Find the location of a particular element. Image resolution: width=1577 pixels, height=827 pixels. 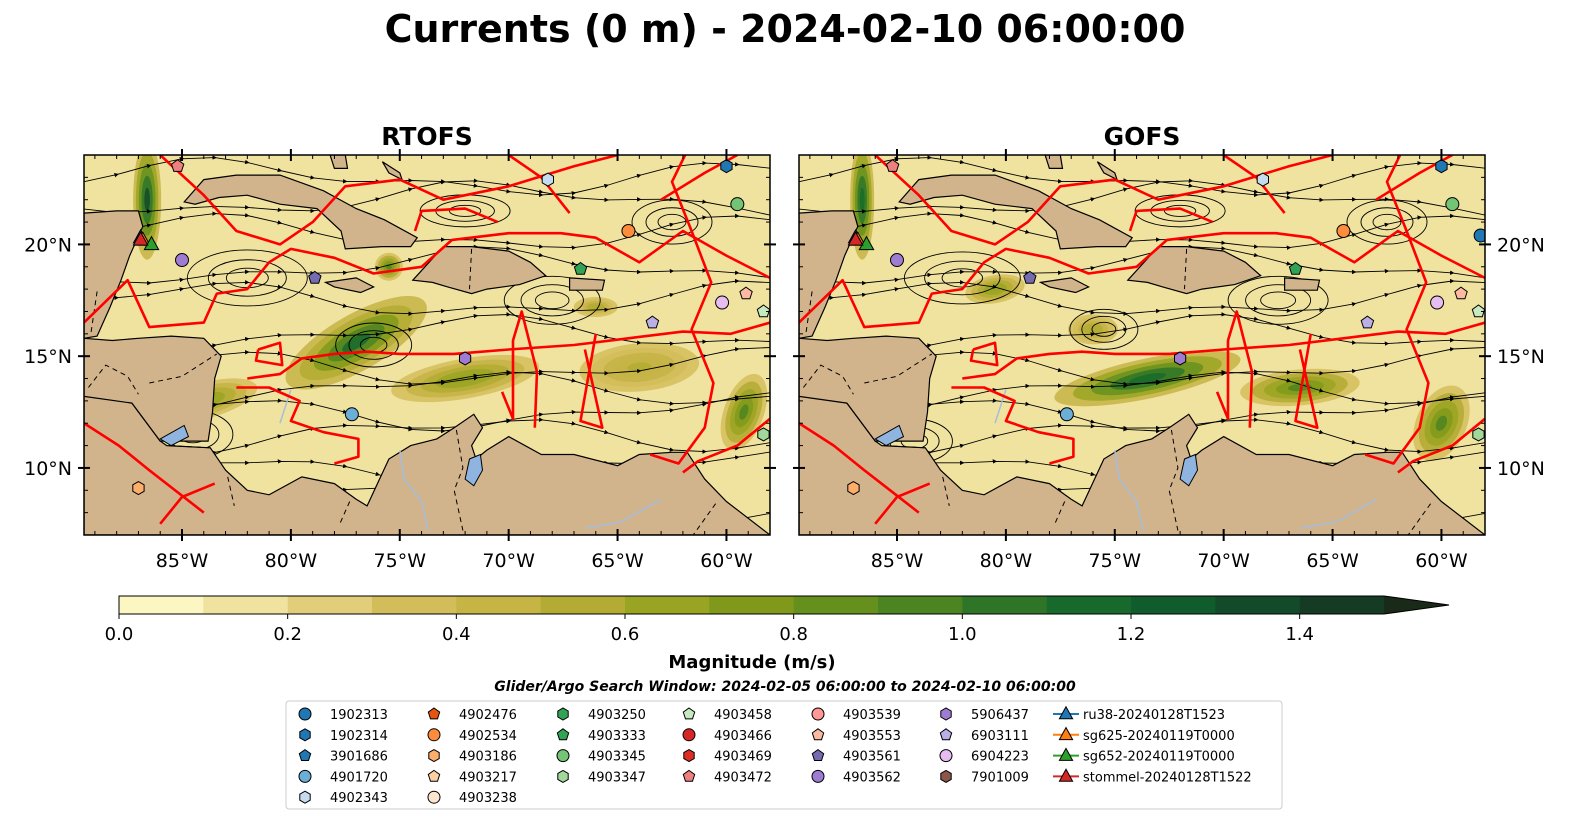

x-tick-label: 80°W is located at coordinates (291, 561).